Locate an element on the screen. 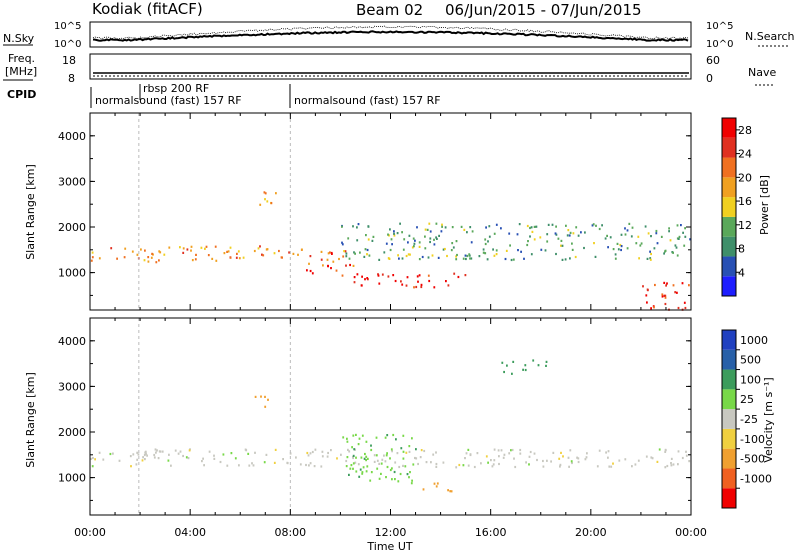 The image size is (800, 554). power-y-label: Slant Range [km] is located at coordinates (30, 212).